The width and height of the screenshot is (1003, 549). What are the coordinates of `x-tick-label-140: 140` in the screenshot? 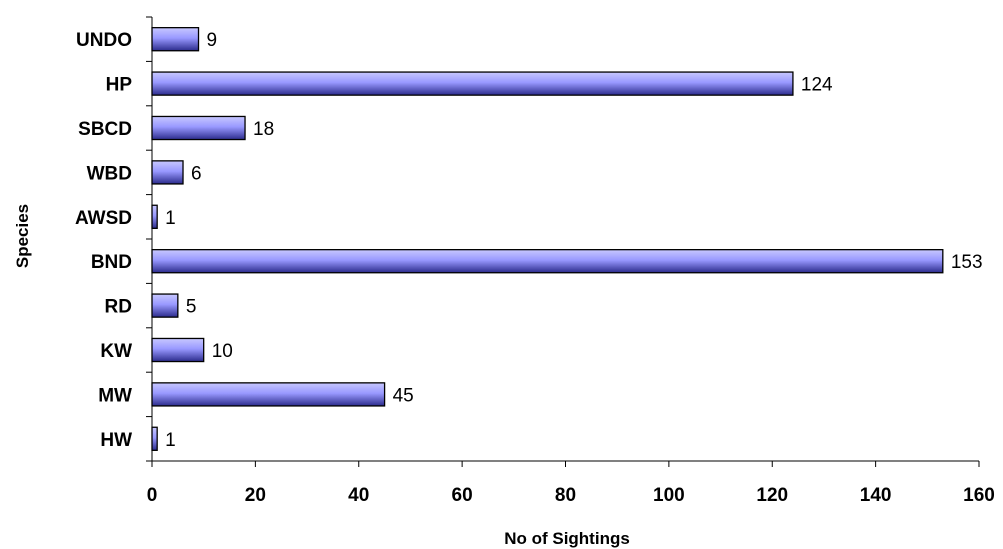 It's located at (876, 495).